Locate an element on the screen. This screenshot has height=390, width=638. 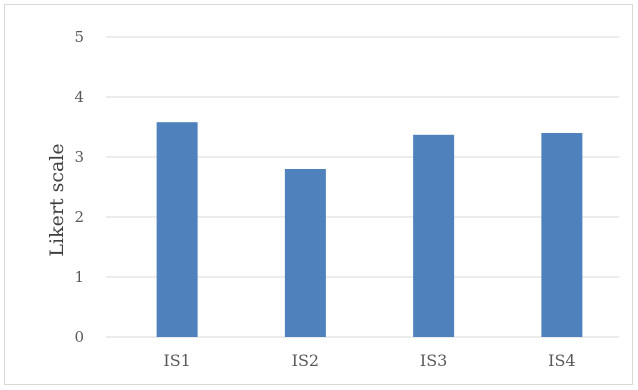
y-tick-label: 0 is located at coordinates (79, 337).